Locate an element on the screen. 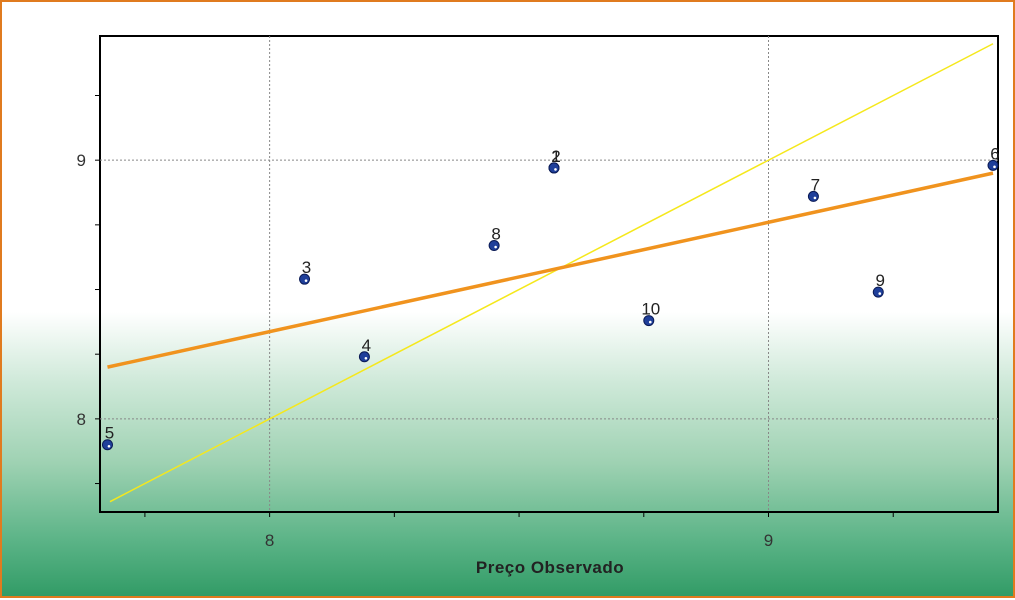  y-tick-label: 8 is located at coordinates (81, 419).